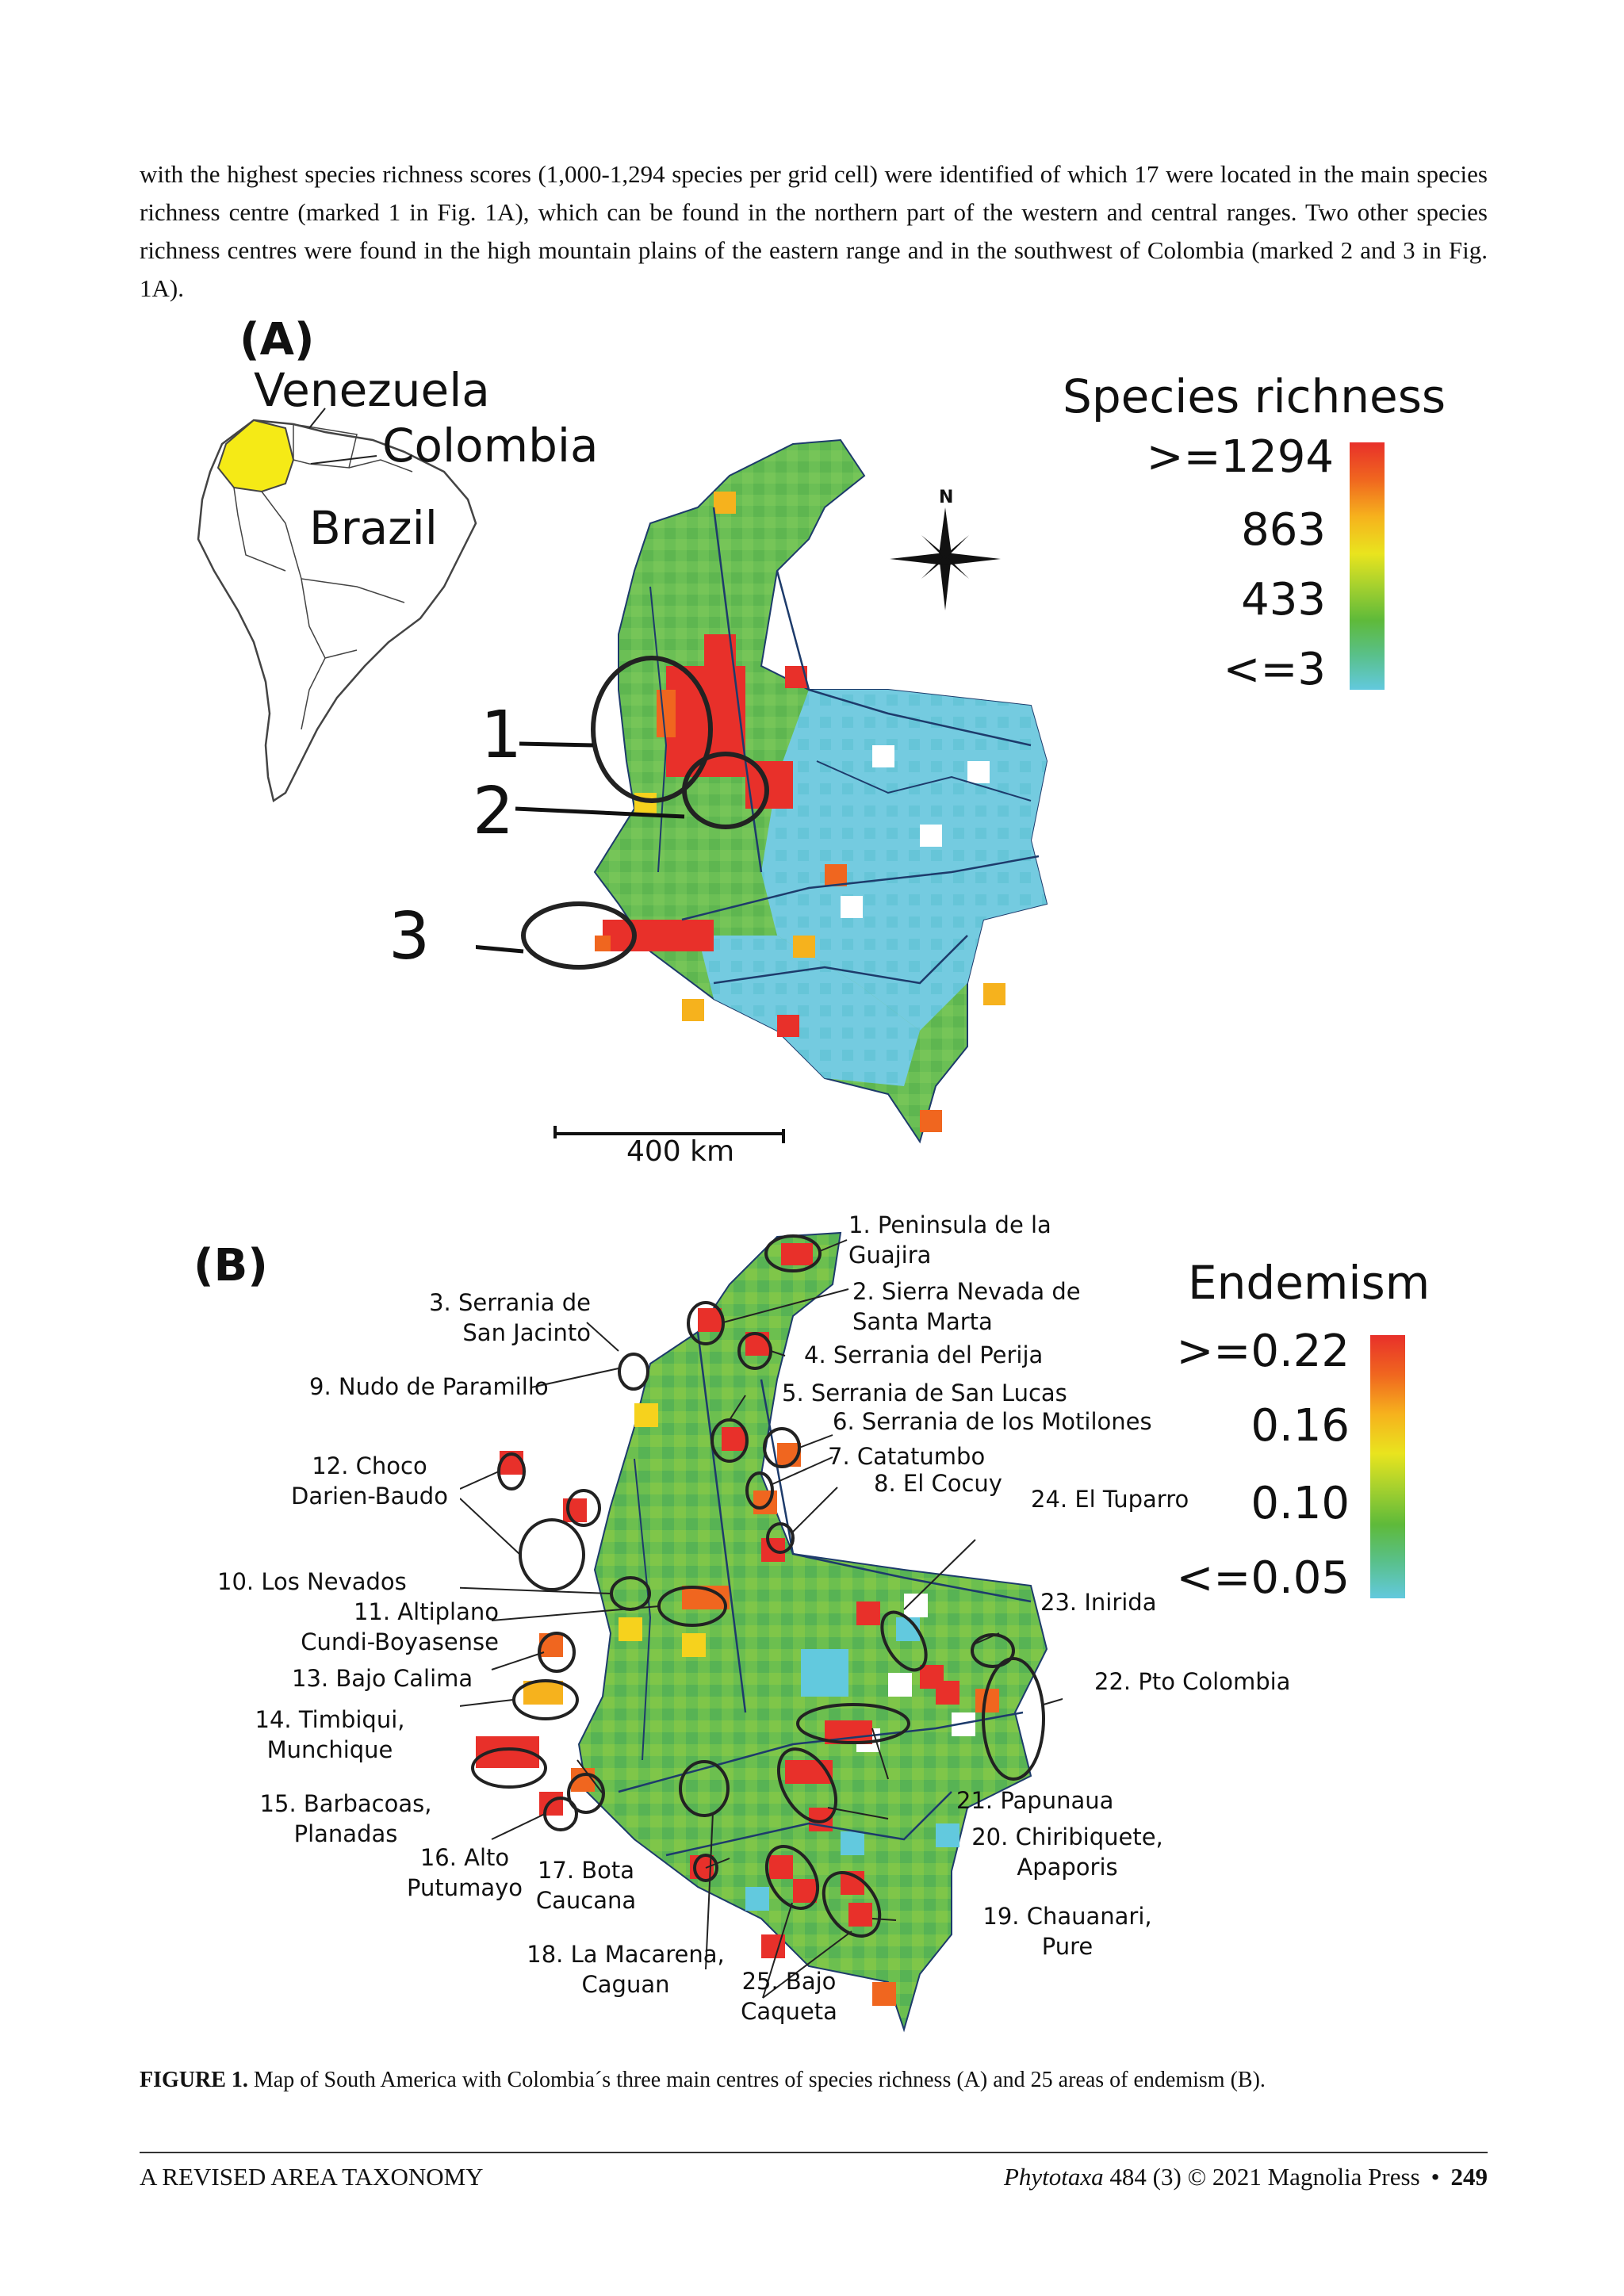  Describe the element at coordinates (1263, 1352) in the screenshot. I see `legend-b-tick-max: >=0.22` at that location.